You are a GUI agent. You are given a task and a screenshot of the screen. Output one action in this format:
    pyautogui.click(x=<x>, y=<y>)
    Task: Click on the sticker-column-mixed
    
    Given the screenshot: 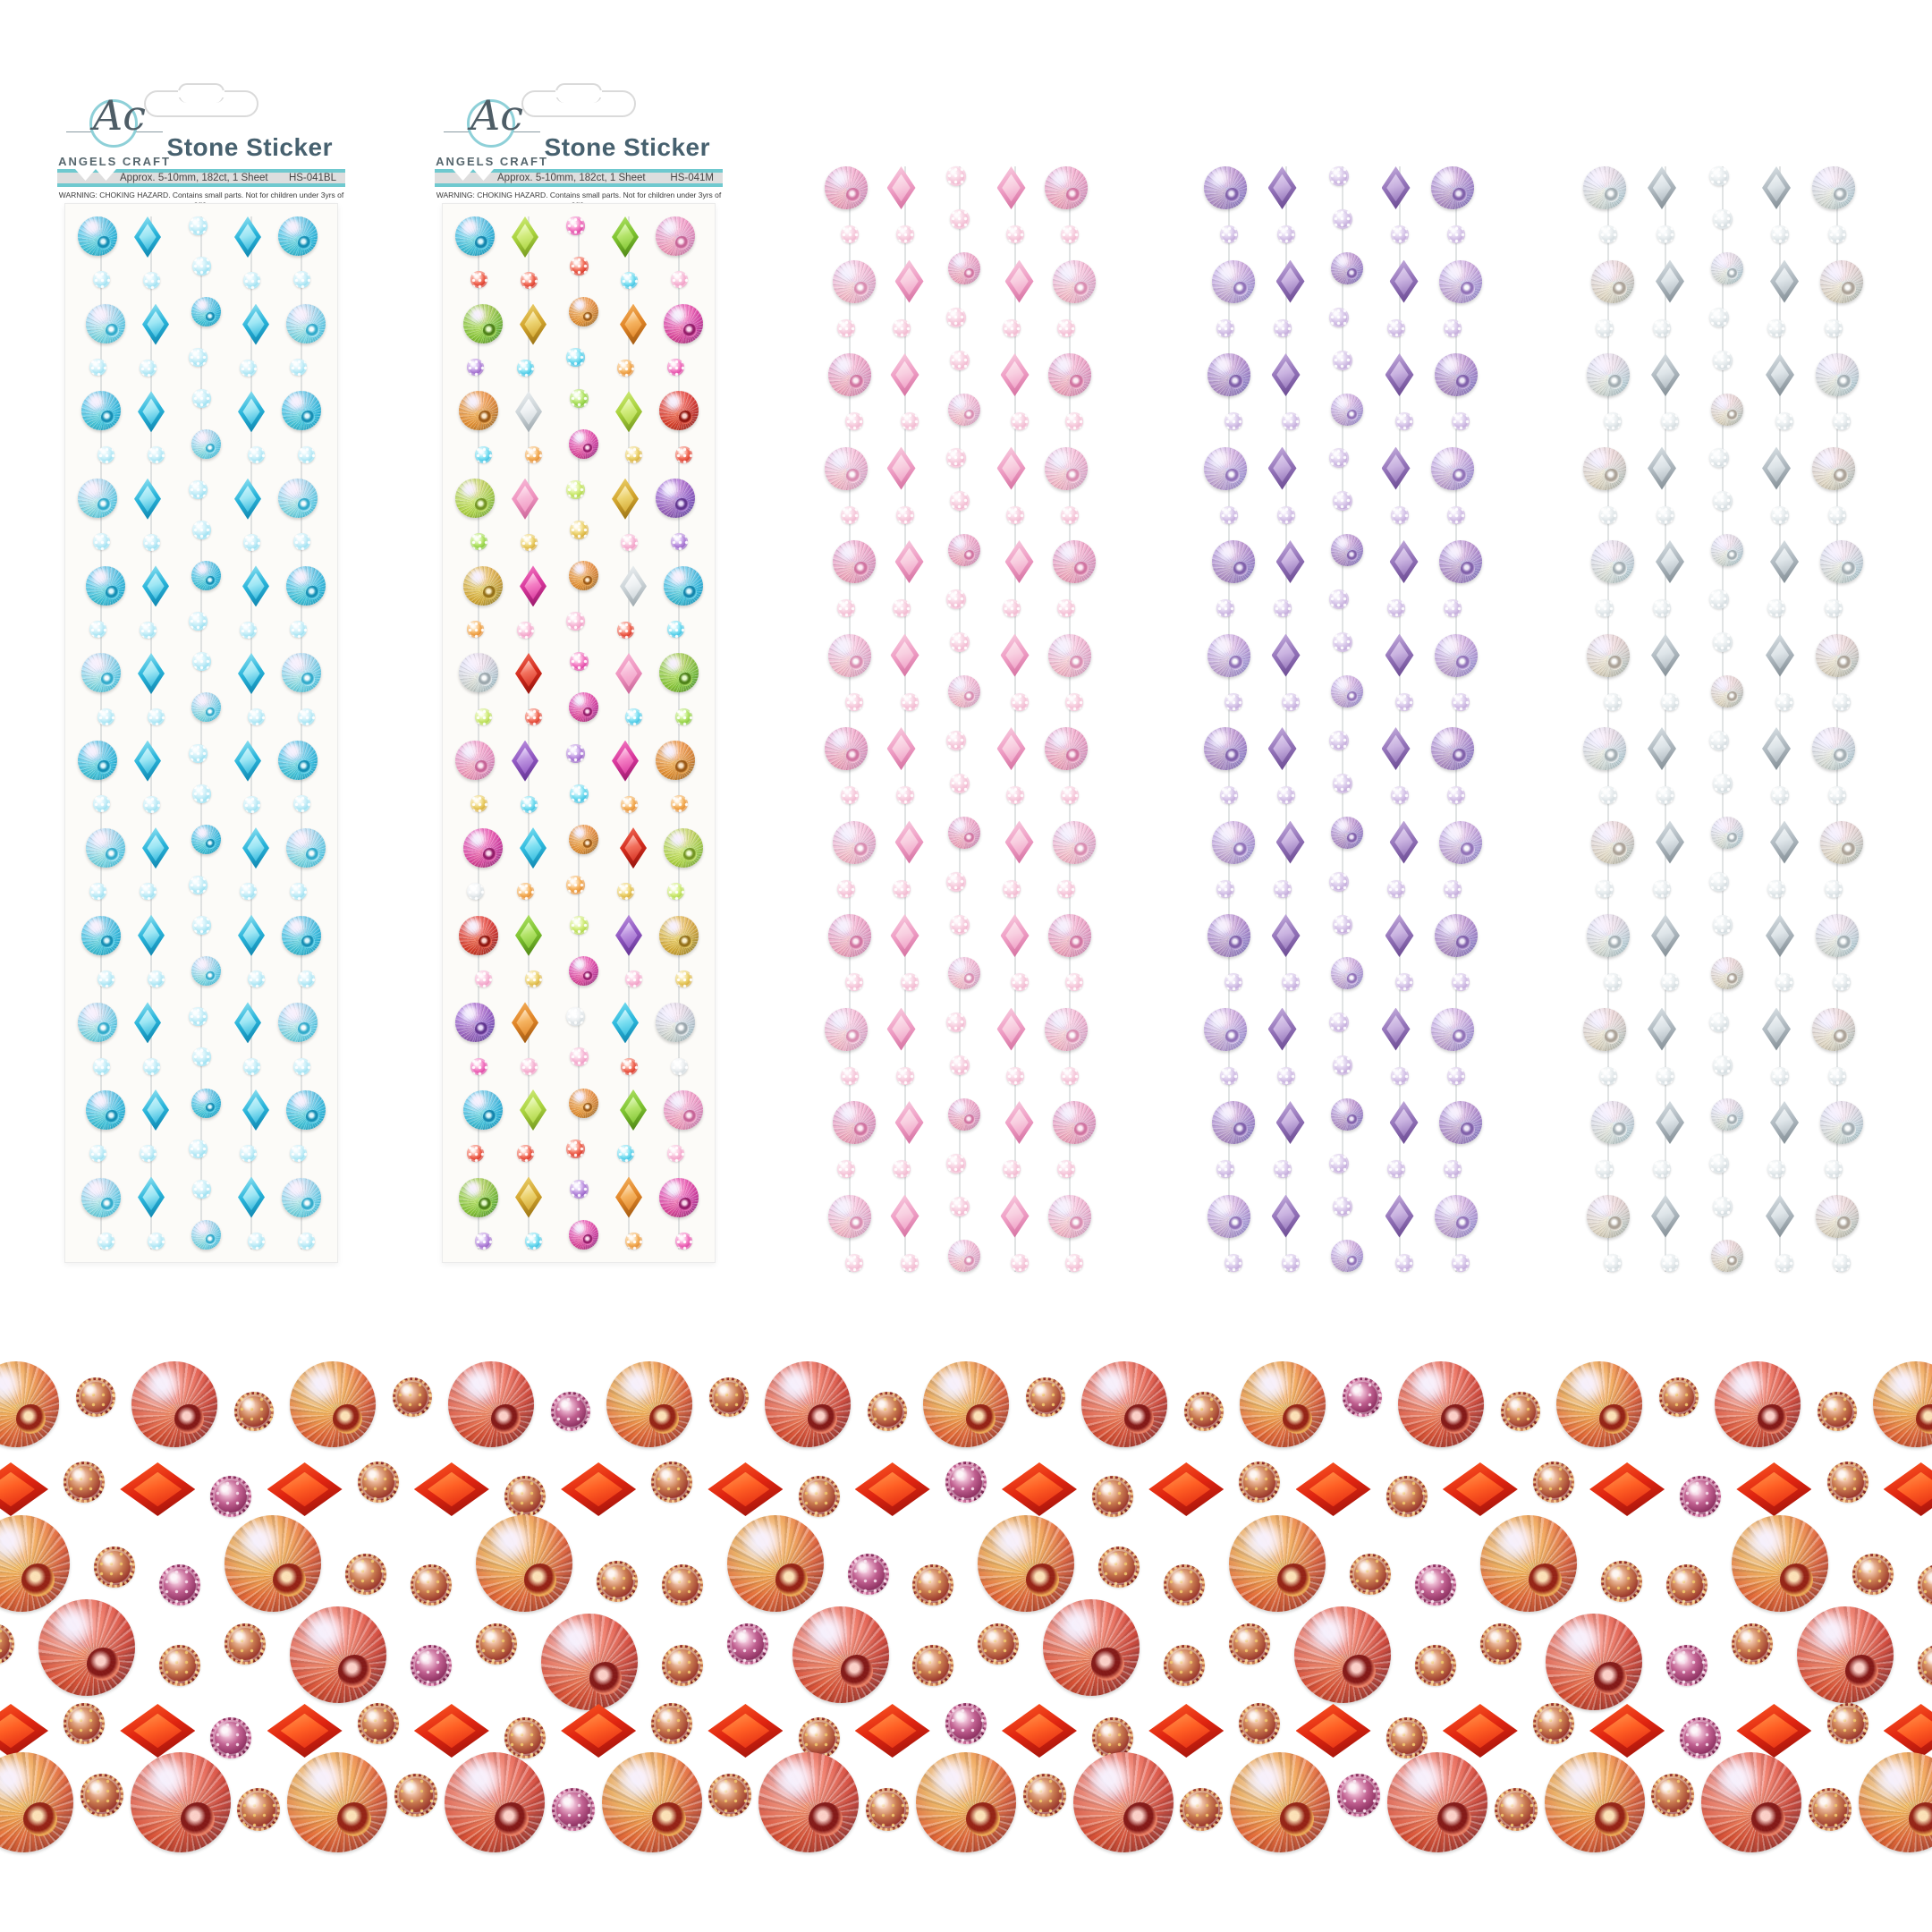 What is the action you would take?
    pyautogui.click(x=579, y=733)
    